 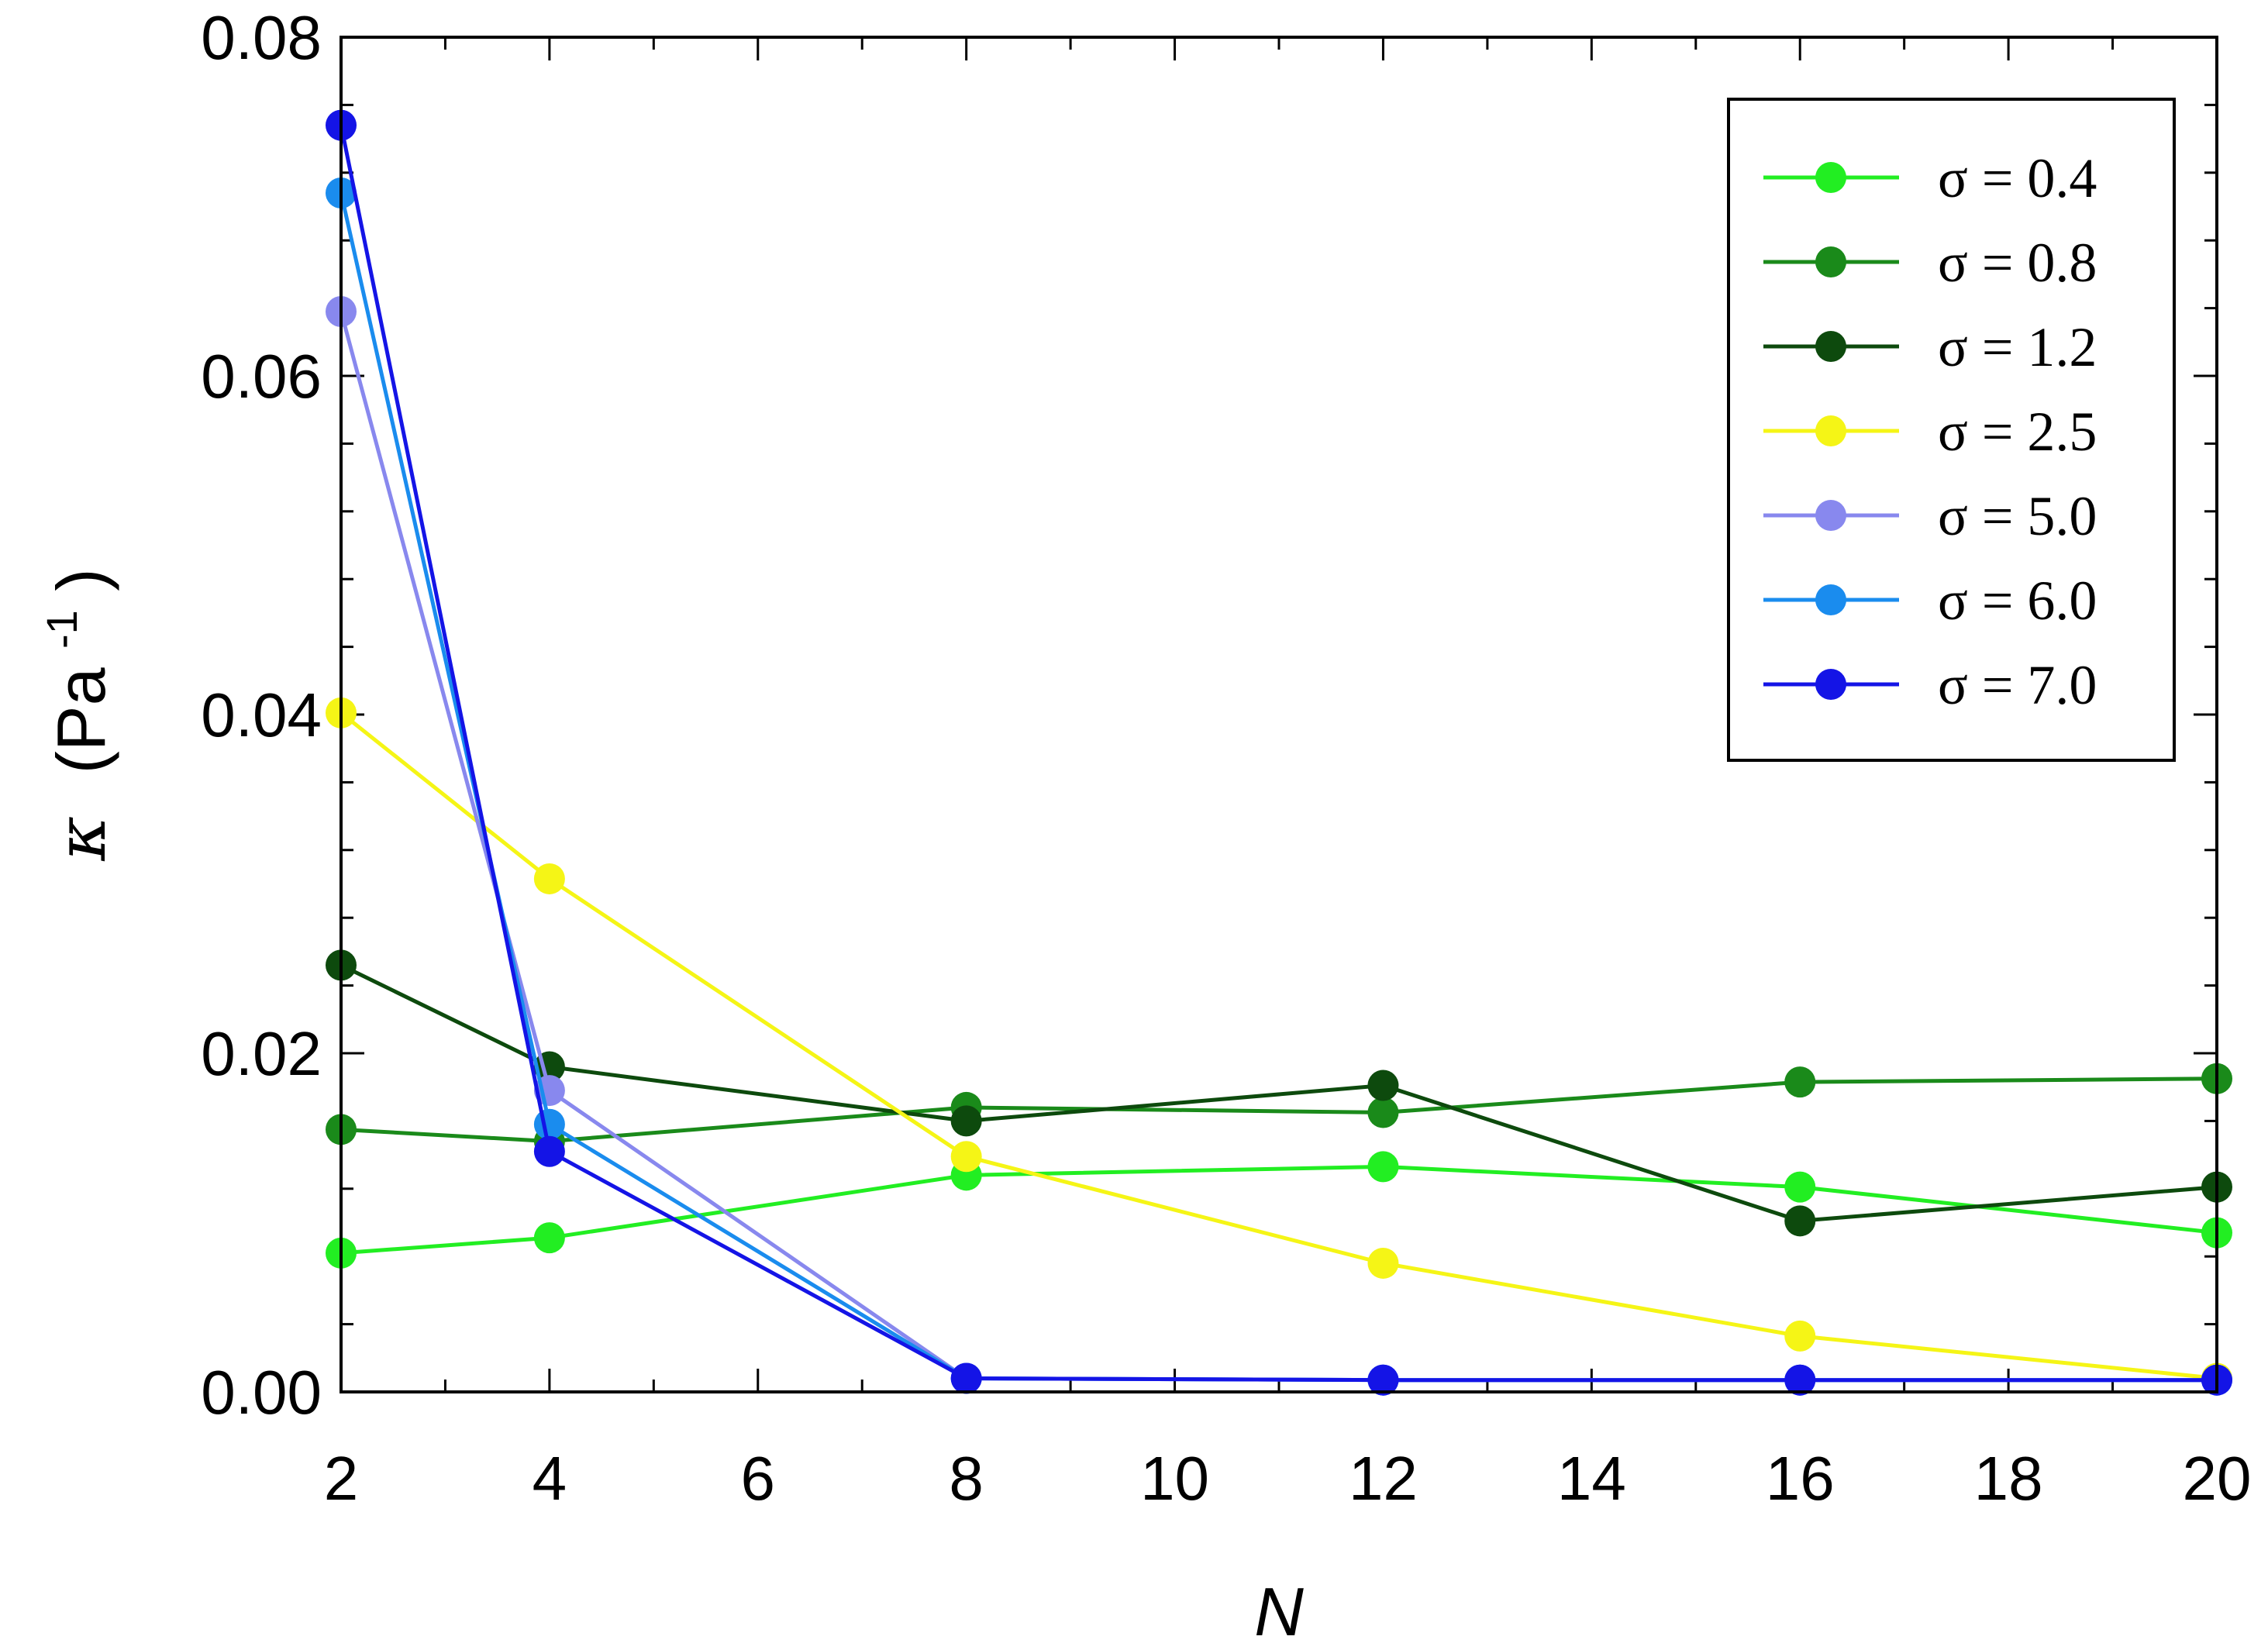 I want to click on y-axis-exponent: -1, so click(x=62, y=629).